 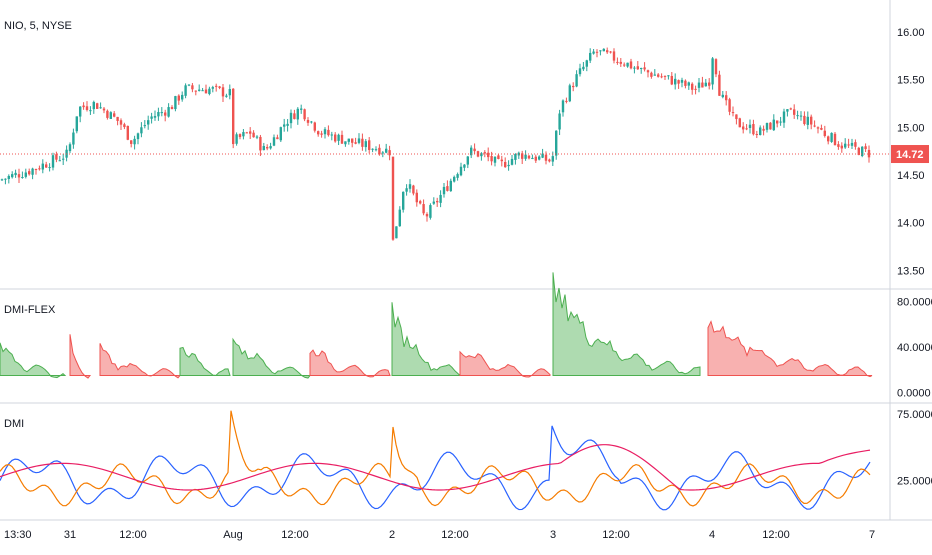 What do you see at coordinates (30, 310) in the screenshot?
I see `dmi-flex-title: DMI-FLEX` at bounding box center [30, 310].